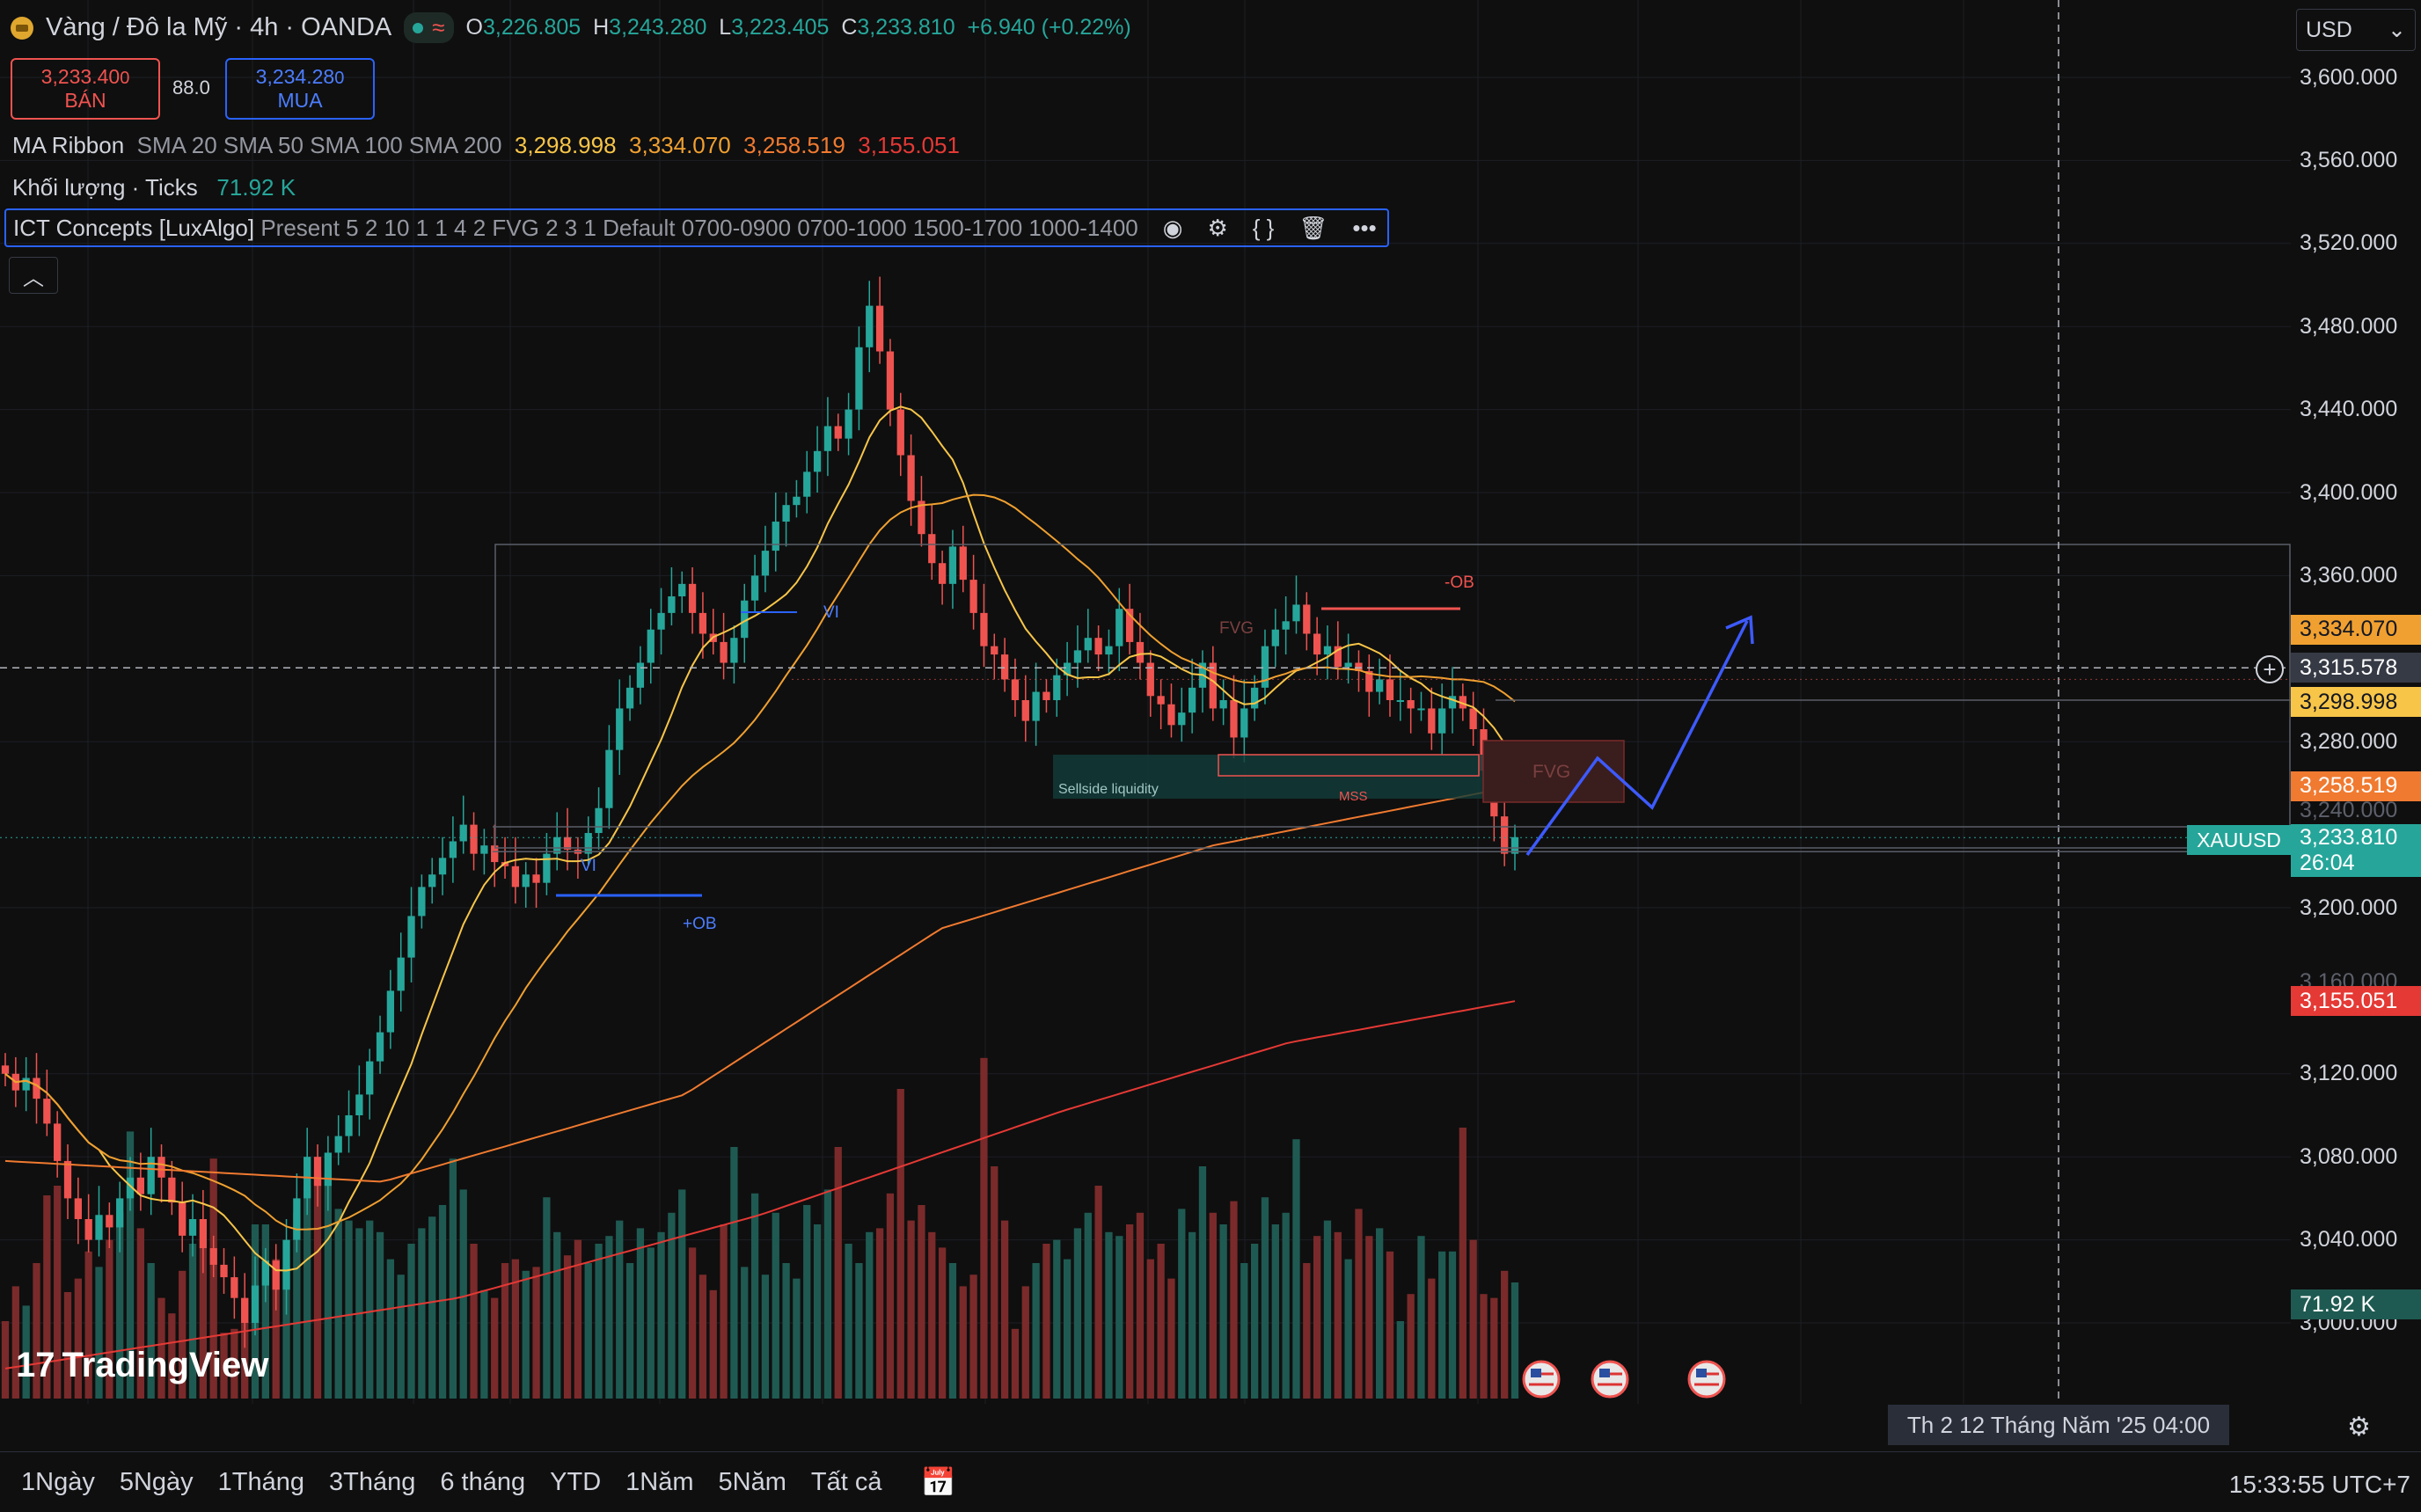 The width and height of the screenshot is (2421, 1512). Describe the element at coordinates (429, 27) in the screenshot. I see `market-status: ≈` at that location.